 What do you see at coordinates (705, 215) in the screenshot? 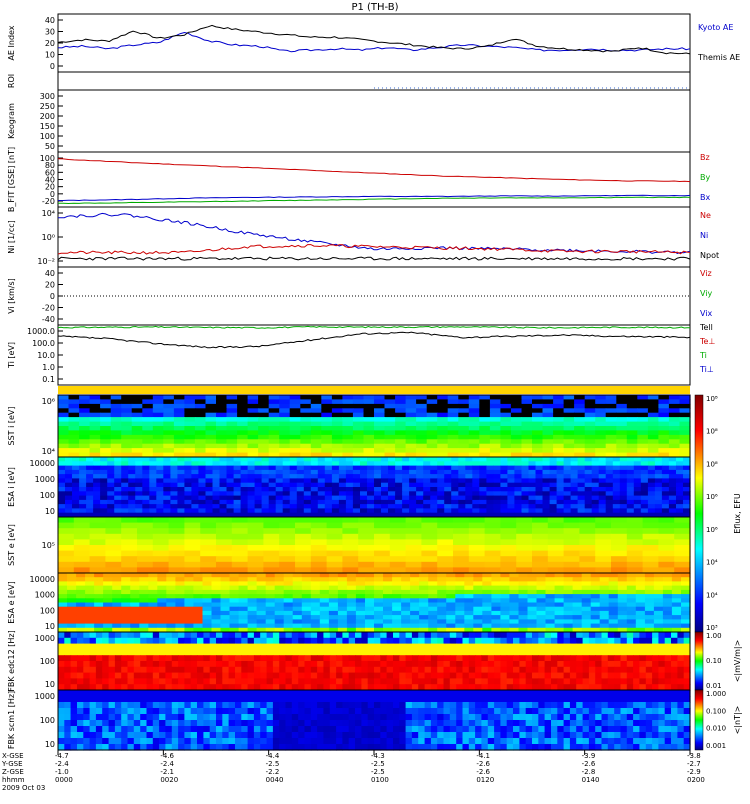
I see `density-legend-ne: Ne` at bounding box center [705, 215].